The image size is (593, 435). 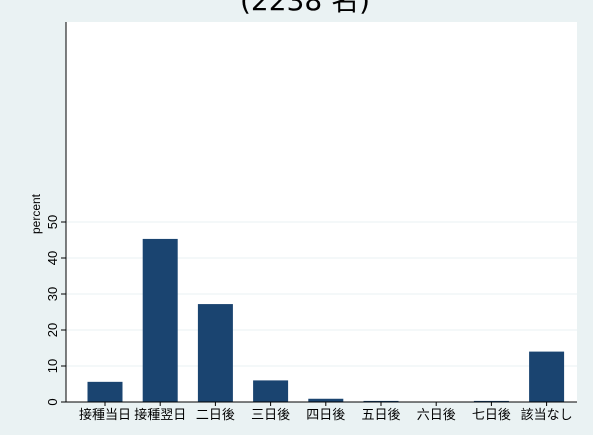 What do you see at coordinates (36, 213) in the screenshot?
I see `y-axis-label: percent` at bounding box center [36, 213].